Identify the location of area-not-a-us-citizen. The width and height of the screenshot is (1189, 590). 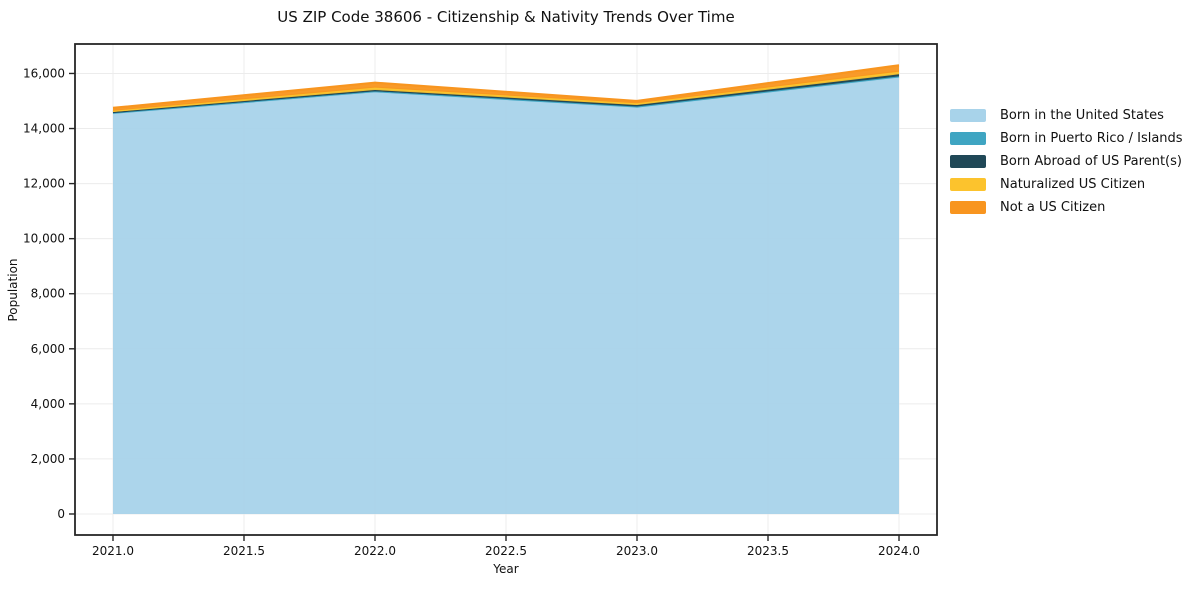
(506, 88).